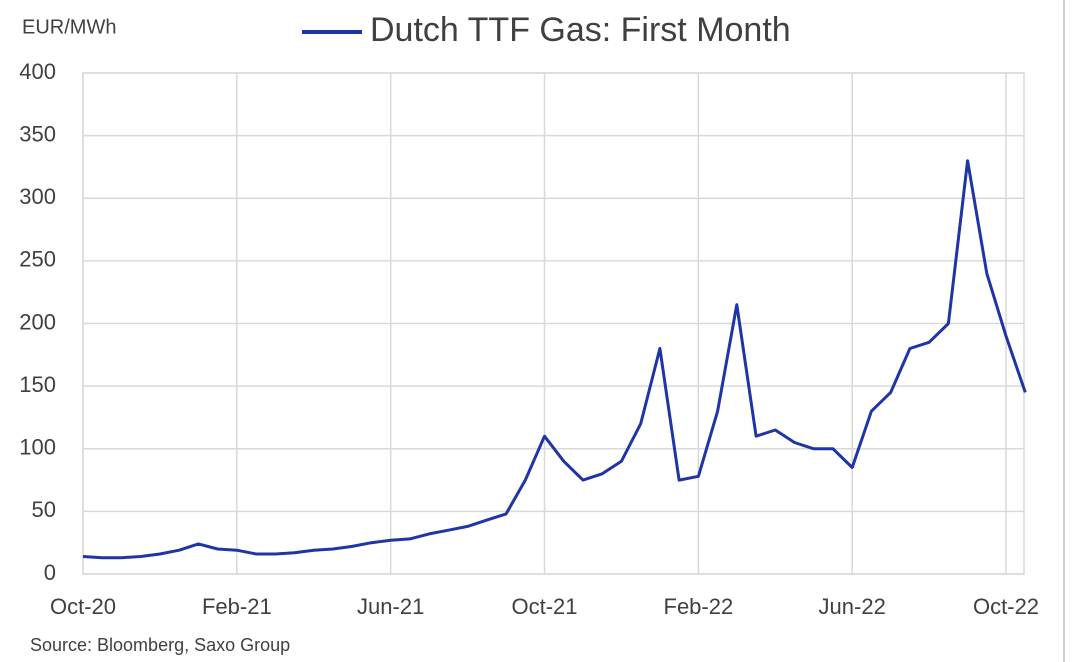 This screenshot has height=662, width=1080. What do you see at coordinates (1006, 606) in the screenshot?
I see `x-tick-label: Oct-22` at bounding box center [1006, 606].